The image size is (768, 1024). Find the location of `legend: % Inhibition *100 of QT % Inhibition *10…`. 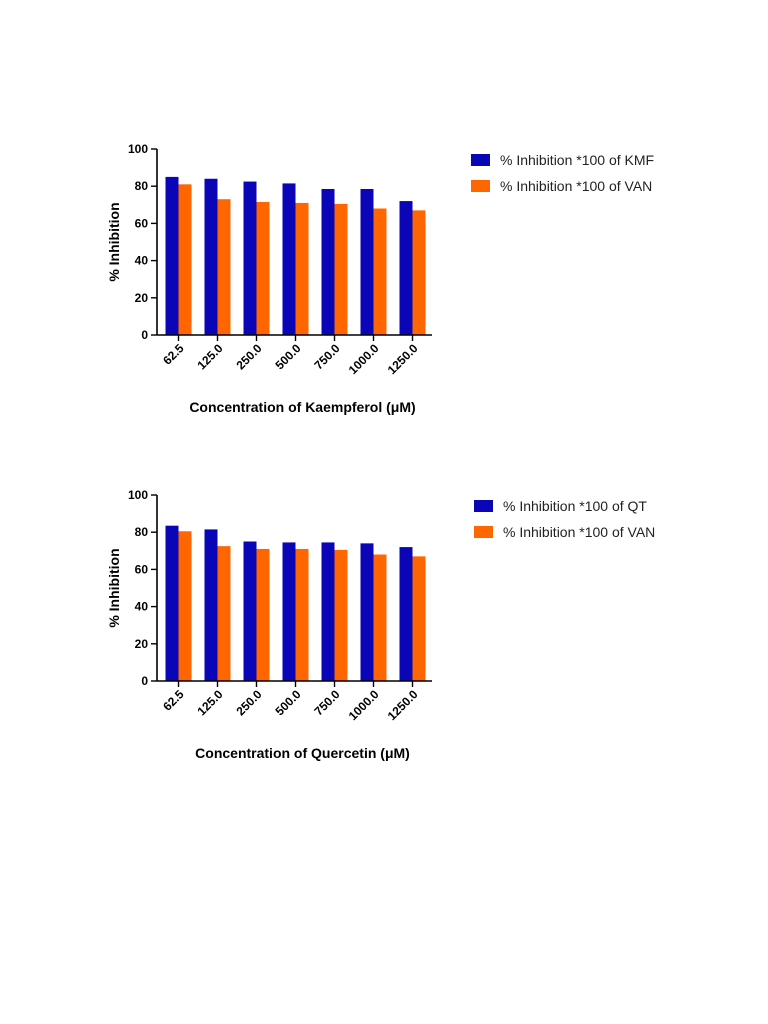

legend: % Inhibition *100 of QT % Inhibition *10… is located at coordinates (564, 519).